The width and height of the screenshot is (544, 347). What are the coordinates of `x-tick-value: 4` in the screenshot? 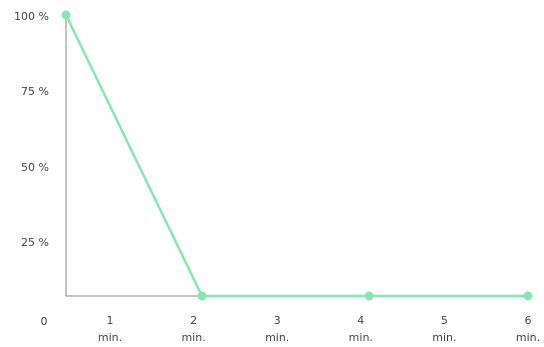 It's located at (360, 320).